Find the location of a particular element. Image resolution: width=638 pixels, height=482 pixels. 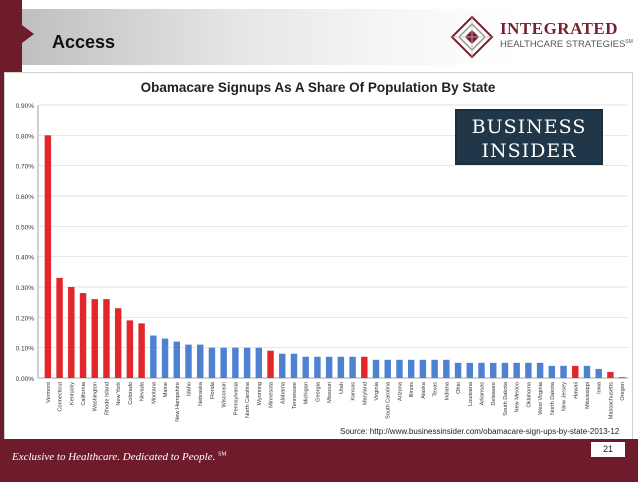

bar-vermont is located at coordinates (48, 256).